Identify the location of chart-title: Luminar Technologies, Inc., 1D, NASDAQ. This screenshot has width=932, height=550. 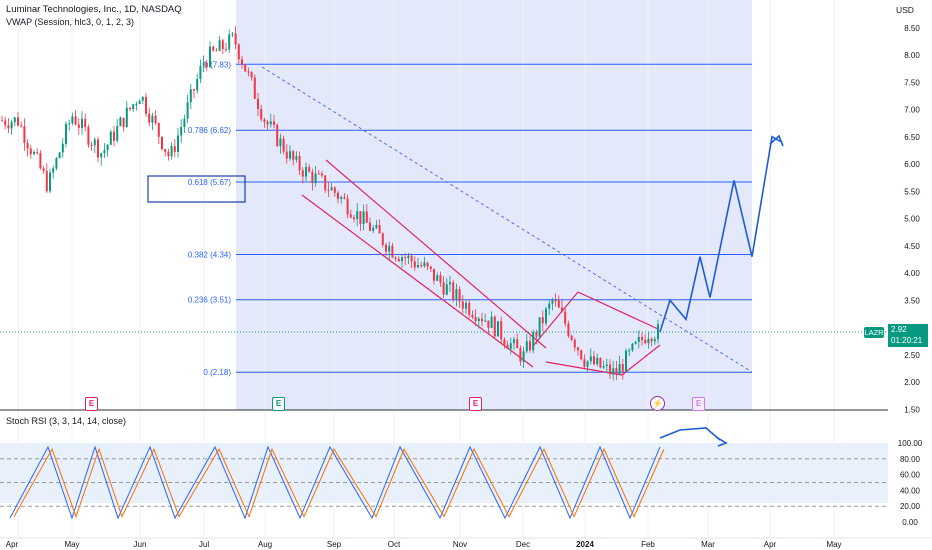
(94, 9).